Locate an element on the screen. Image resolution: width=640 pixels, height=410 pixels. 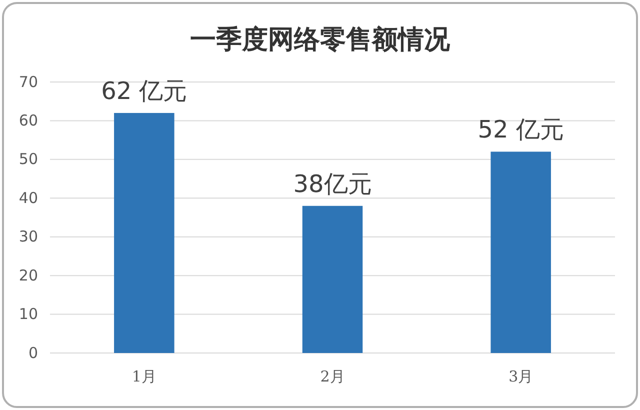
y-tick-label: 60 is located at coordinates (28, 121).